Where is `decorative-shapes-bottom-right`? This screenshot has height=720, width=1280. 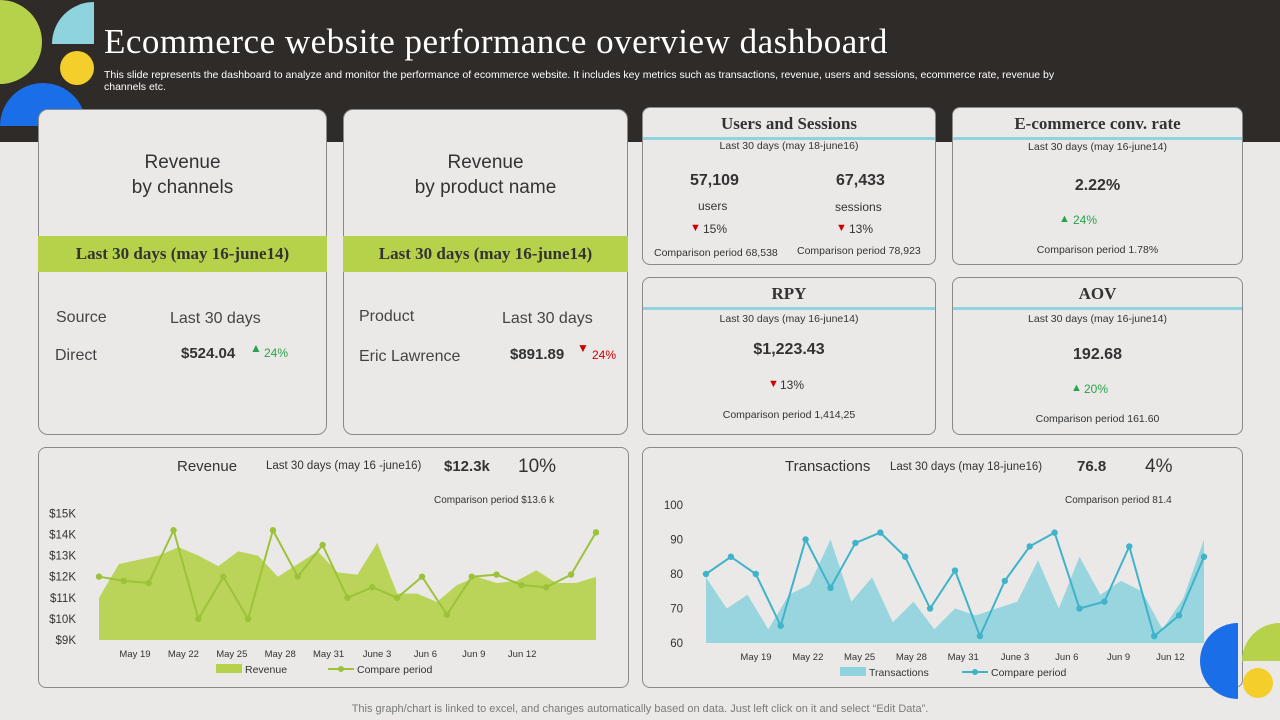
decorative-shapes-bottom-right is located at coordinates (1240, 661).